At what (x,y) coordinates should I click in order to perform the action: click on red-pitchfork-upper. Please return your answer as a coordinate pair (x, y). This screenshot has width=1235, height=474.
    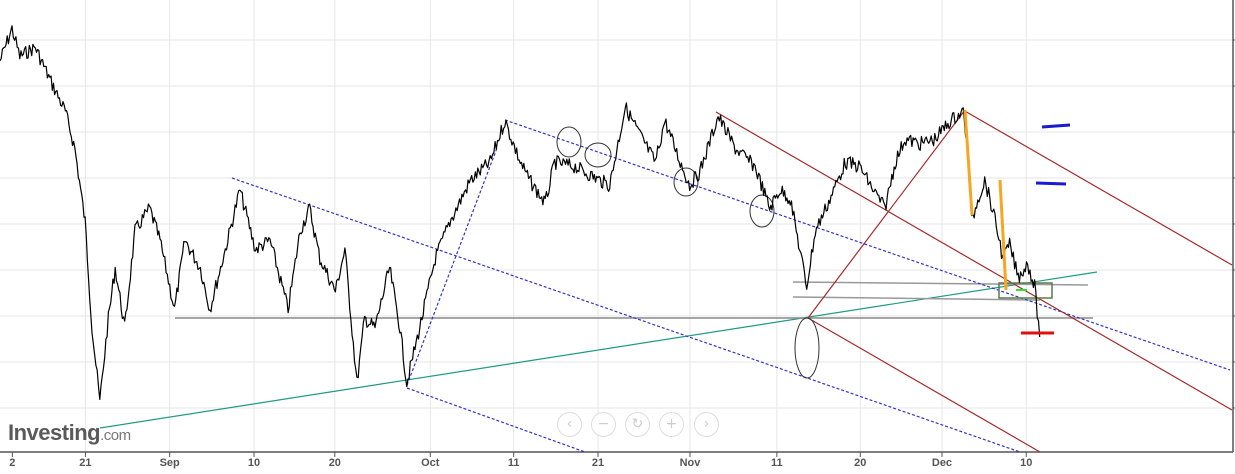
    Looking at the image, I should click on (1097, 187).